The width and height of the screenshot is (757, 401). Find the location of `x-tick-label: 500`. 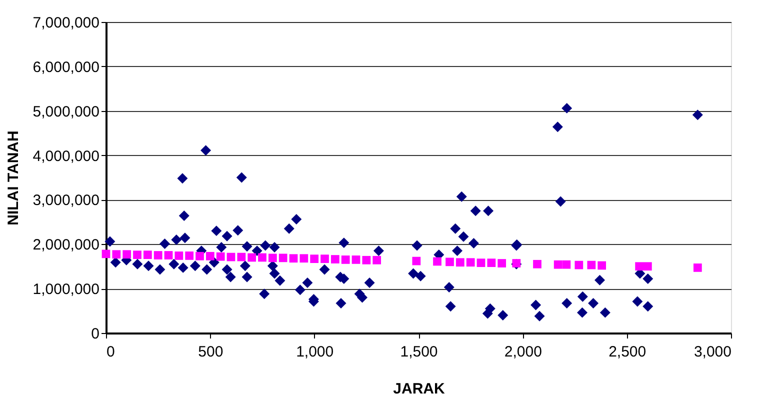

x-tick-label: 500 is located at coordinates (211, 352).